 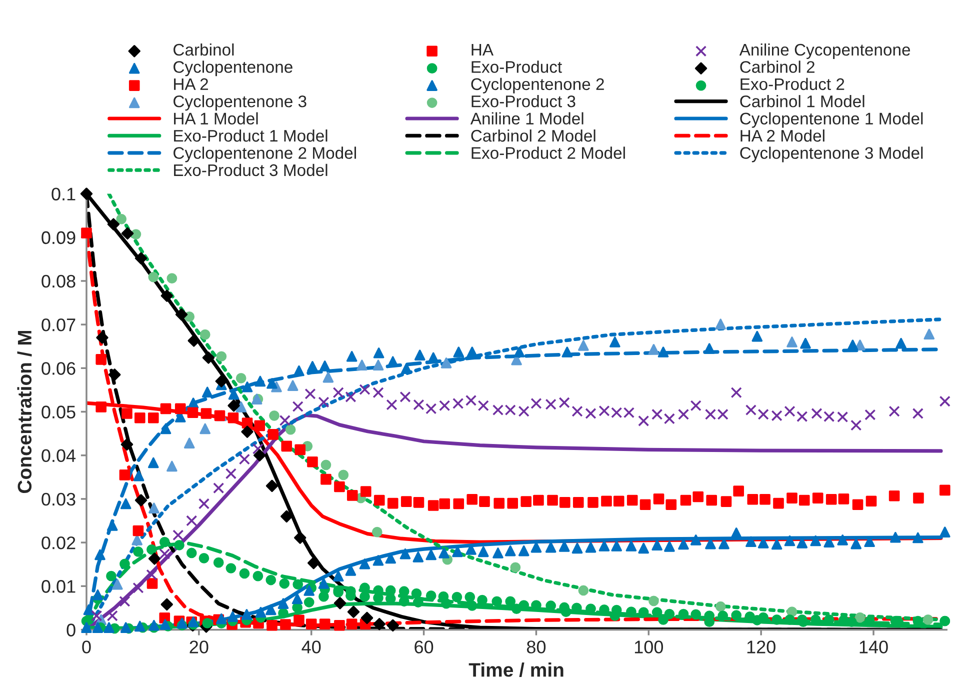 What do you see at coordinates (191, 84) in the screenshot?
I see `legend-label: HA 2` at bounding box center [191, 84].